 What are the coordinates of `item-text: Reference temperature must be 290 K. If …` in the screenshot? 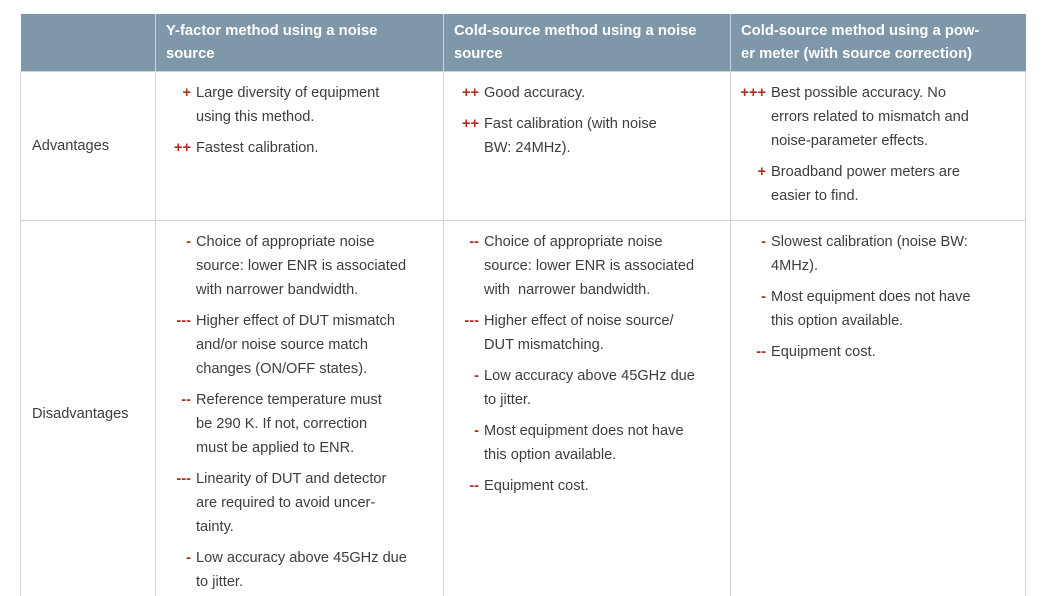 It's located at (289, 424).